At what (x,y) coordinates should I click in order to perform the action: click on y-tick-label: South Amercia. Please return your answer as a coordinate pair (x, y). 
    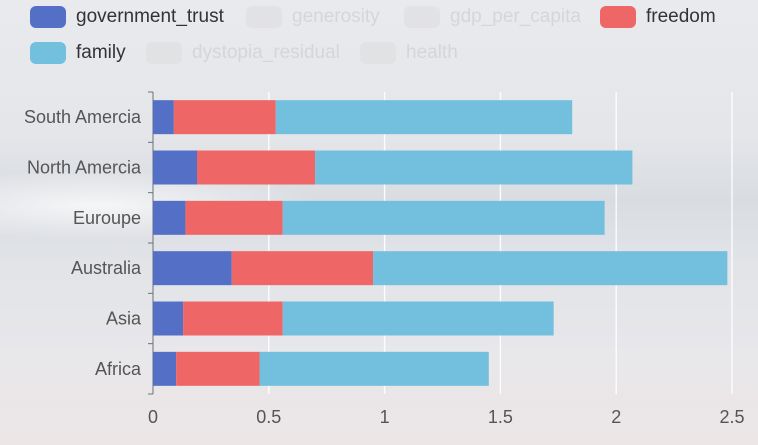
    Looking at the image, I should click on (83, 117).